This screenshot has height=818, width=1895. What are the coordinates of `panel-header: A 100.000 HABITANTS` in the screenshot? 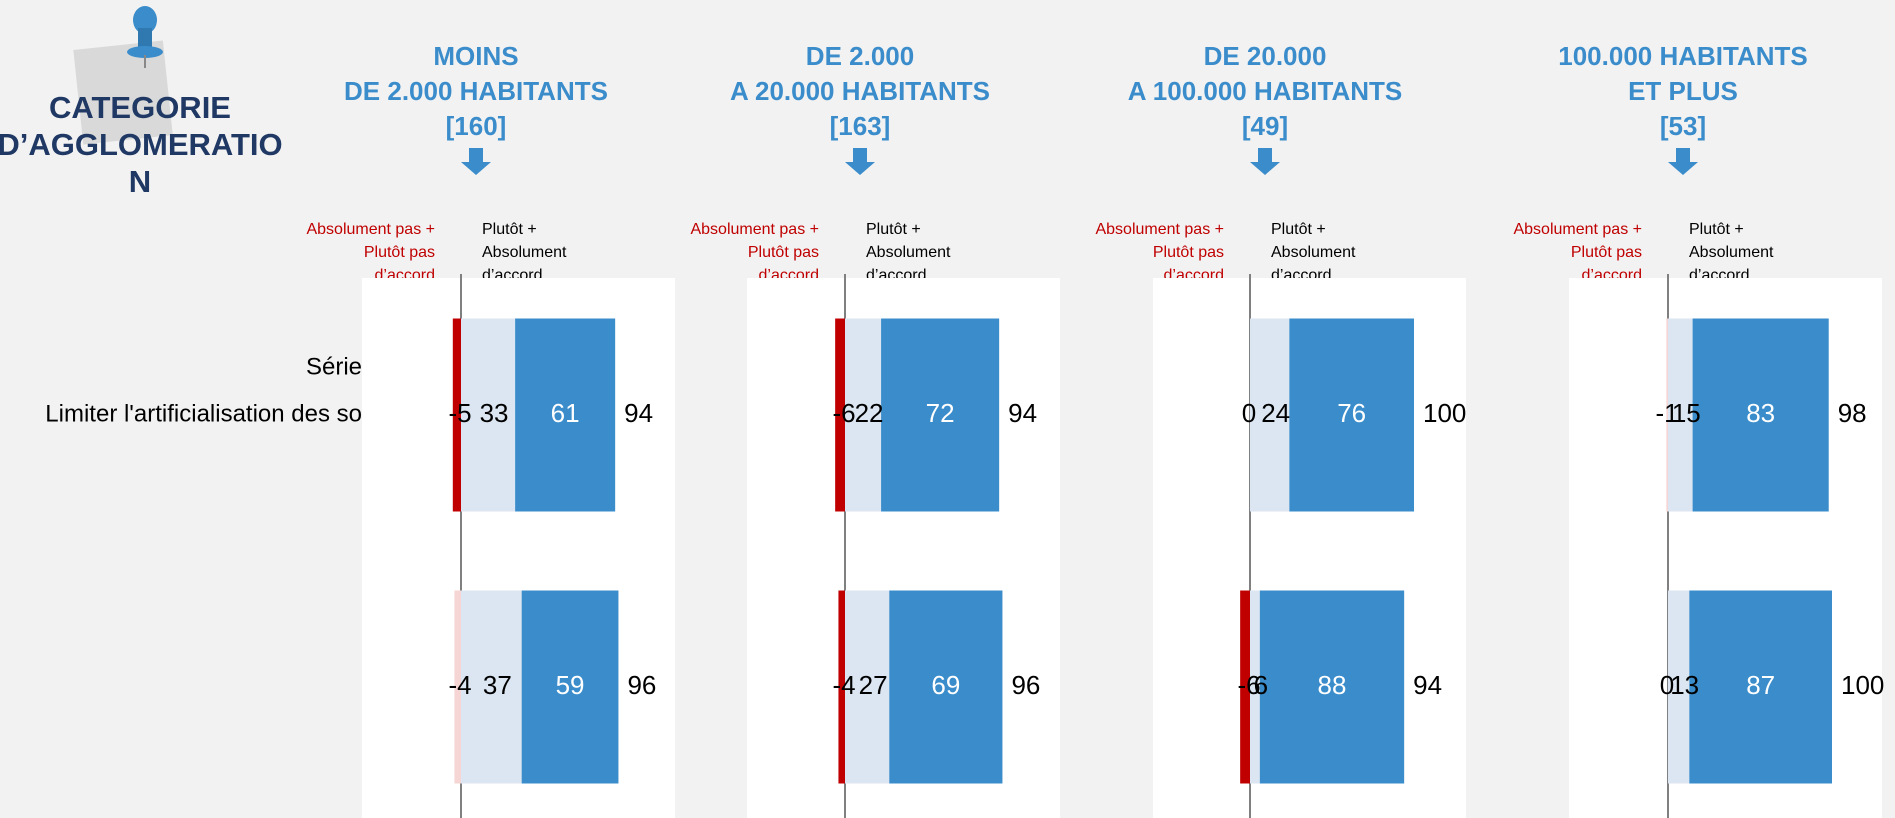 It's located at (1265, 91).